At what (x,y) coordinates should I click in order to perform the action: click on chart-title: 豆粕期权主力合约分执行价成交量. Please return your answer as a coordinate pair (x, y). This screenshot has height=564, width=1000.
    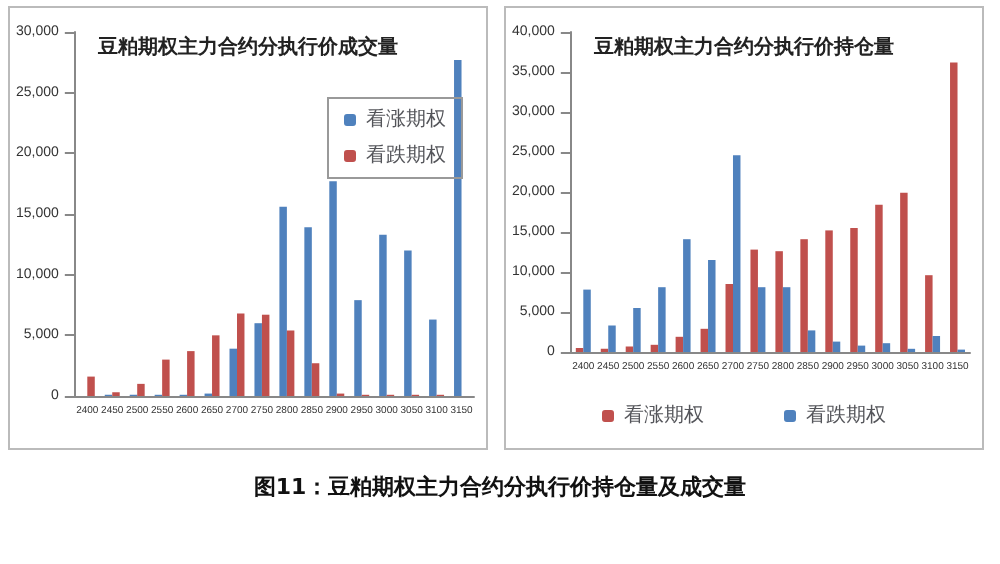
    Looking at the image, I should click on (247, 47).